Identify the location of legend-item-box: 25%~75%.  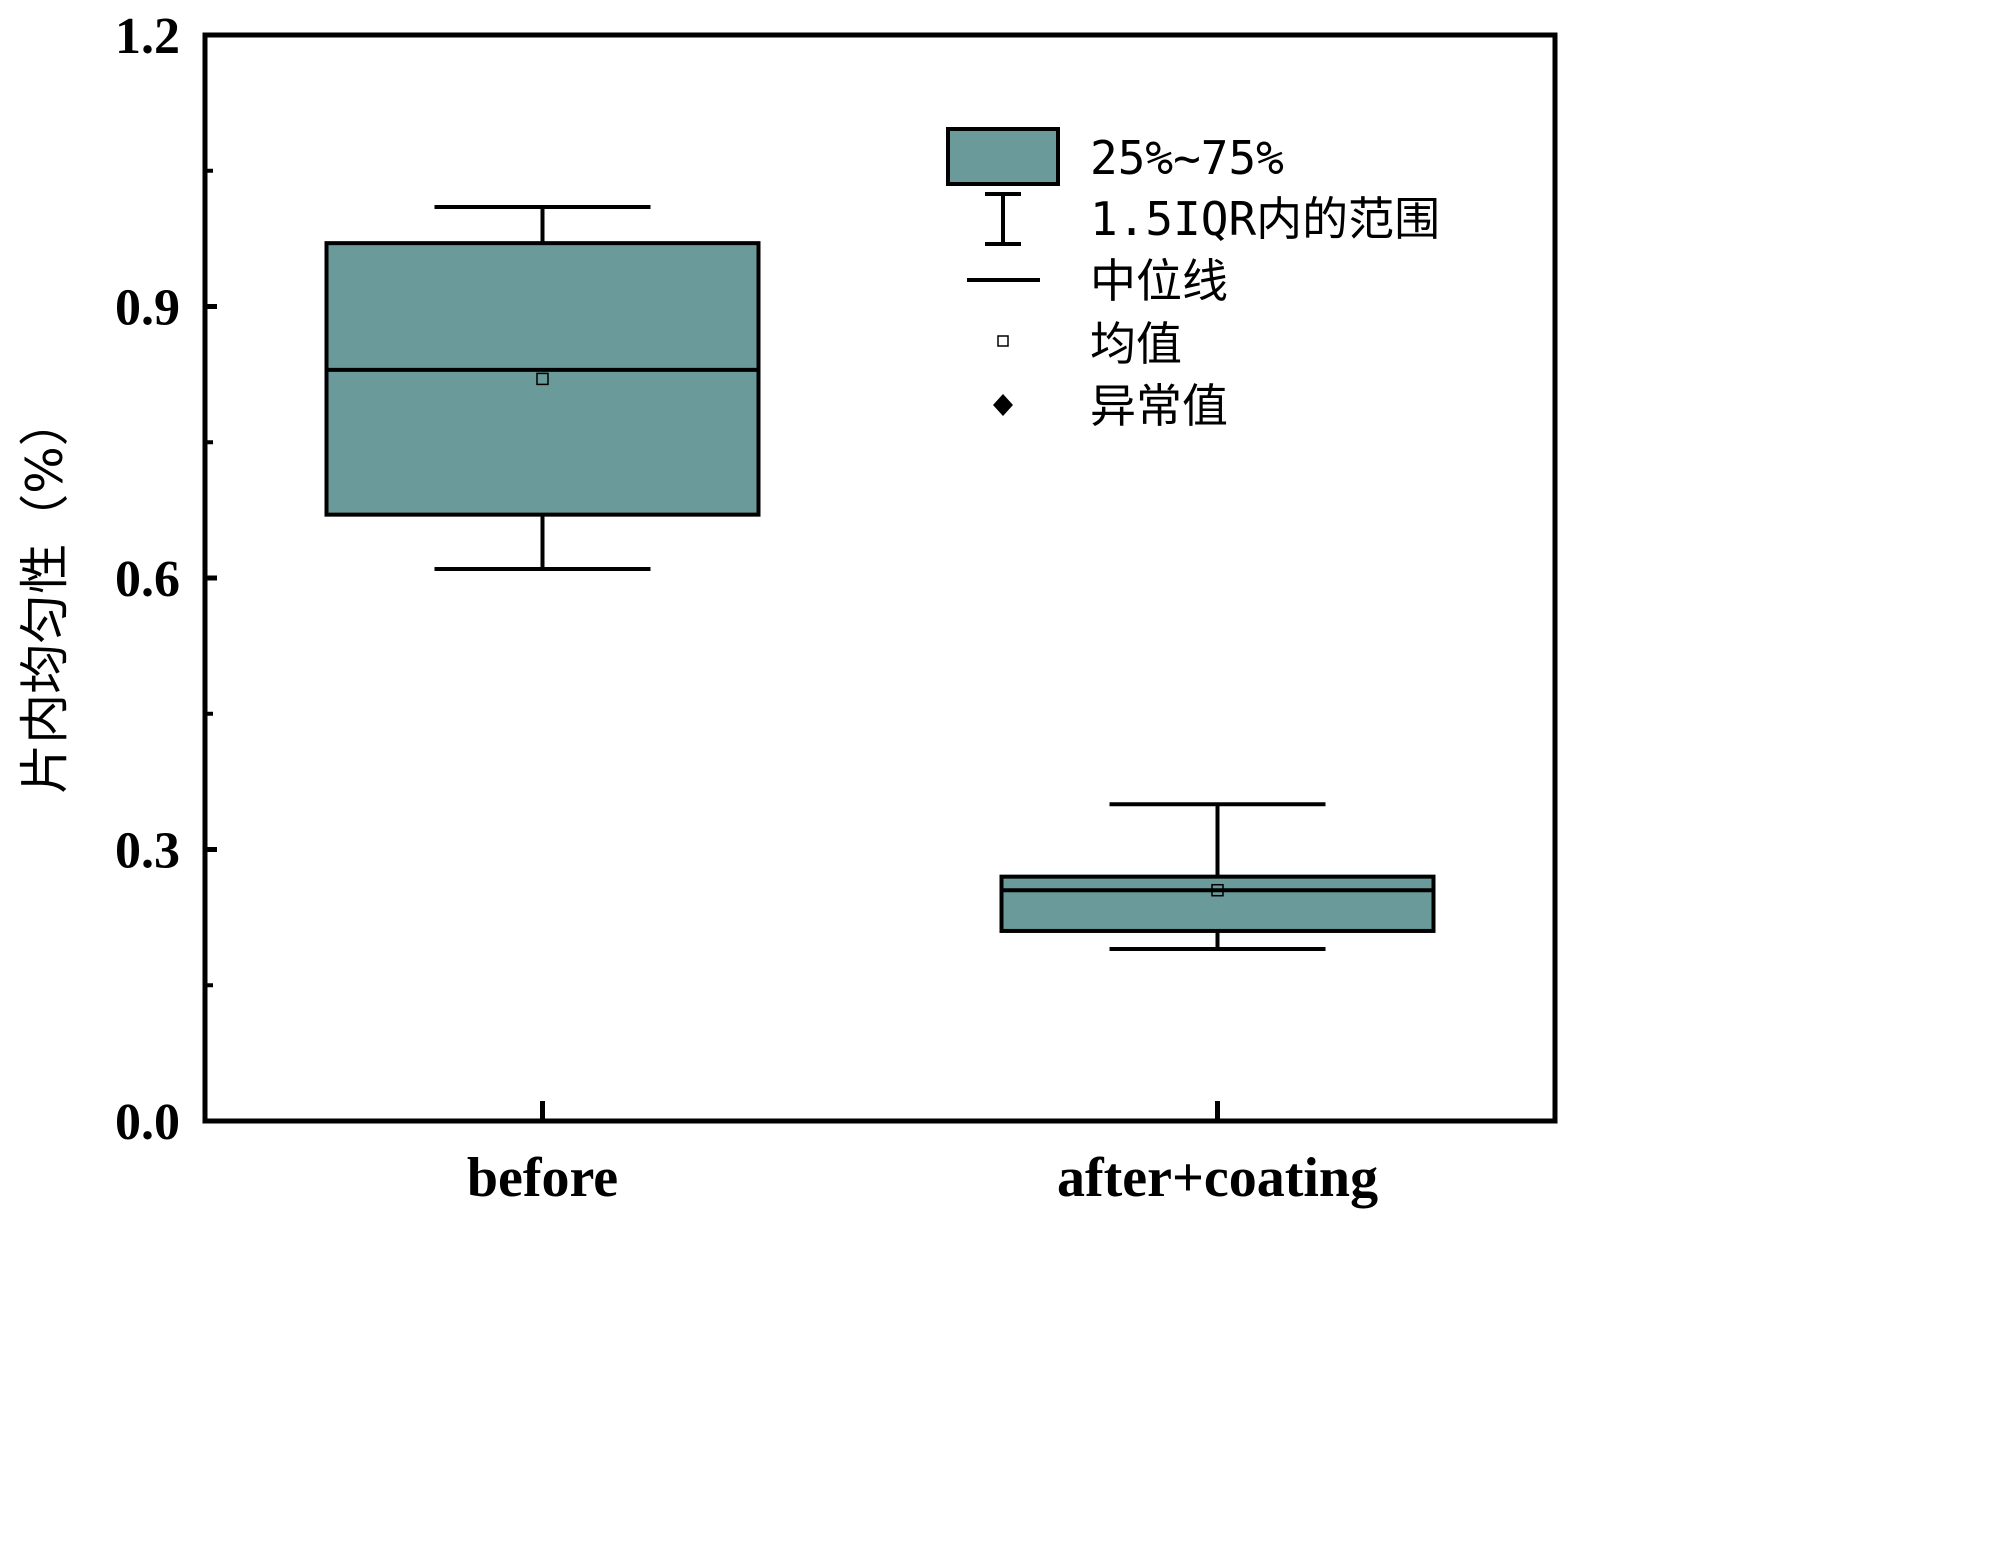
(1115, 156).